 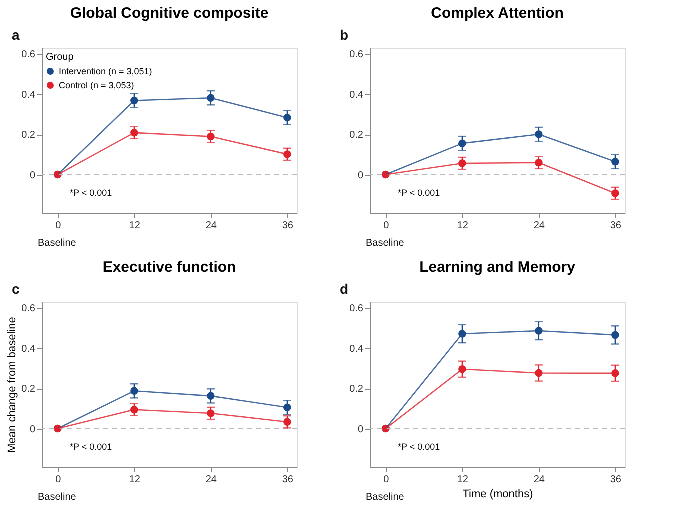 I want to click on text: a, so click(x=16, y=35).